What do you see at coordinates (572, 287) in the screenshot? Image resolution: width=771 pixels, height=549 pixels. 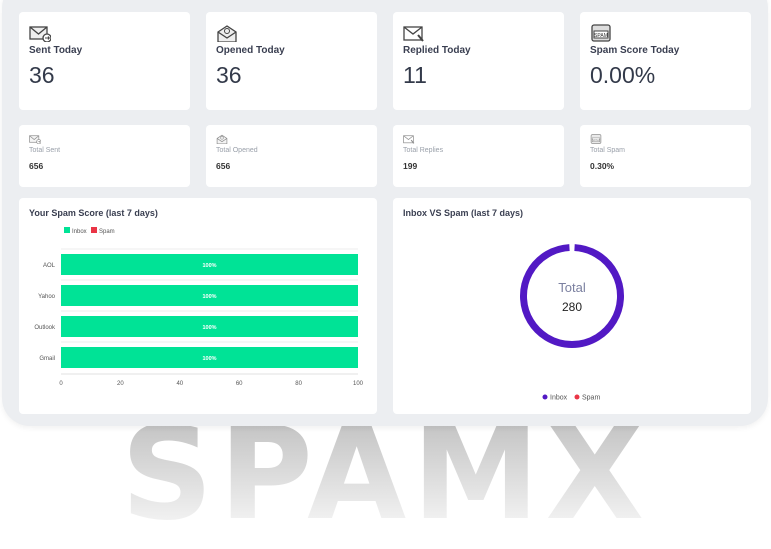 I see `donut-center-label: Total` at bounding box center [572, 287].